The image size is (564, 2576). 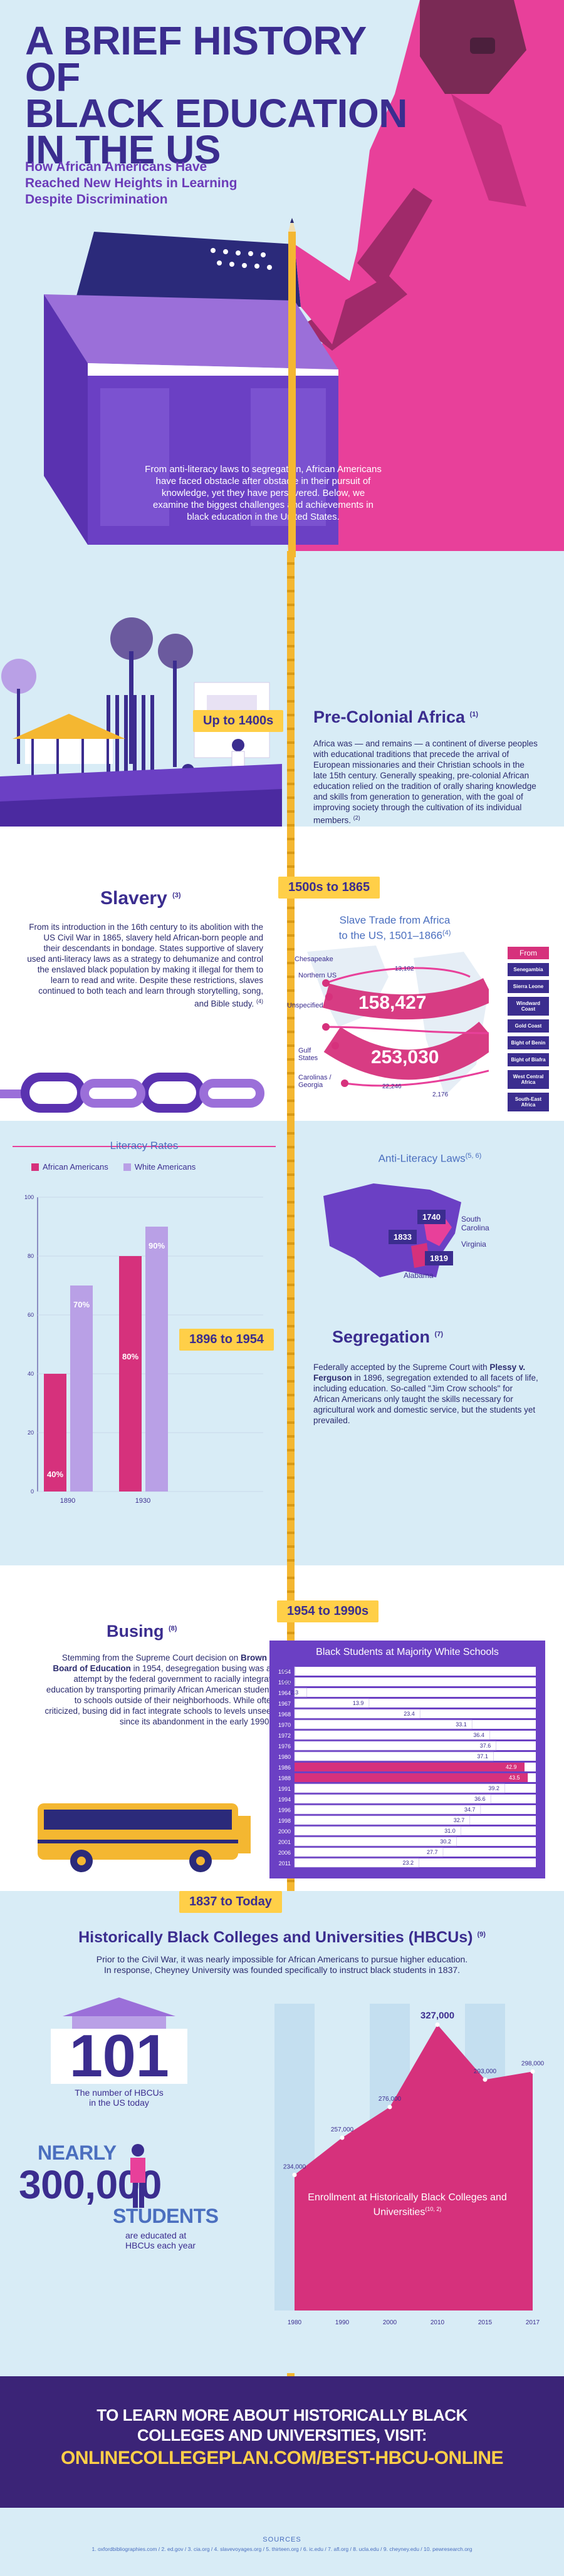 What do you see at coordinates (181, 899) in the screenshot?
I see `slavery-title: Slavery (3)` at bounding box center [181, 899].